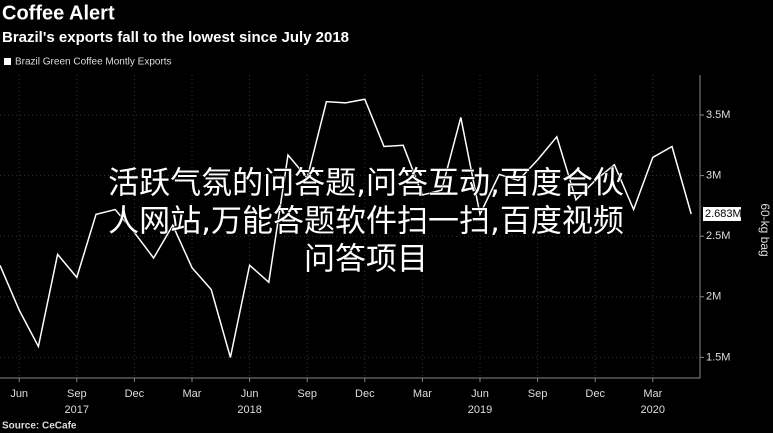 The width and height of the screenshot is (773, 433). I want to click on y-axis-label: 60-kg bag, so click(765, 229).